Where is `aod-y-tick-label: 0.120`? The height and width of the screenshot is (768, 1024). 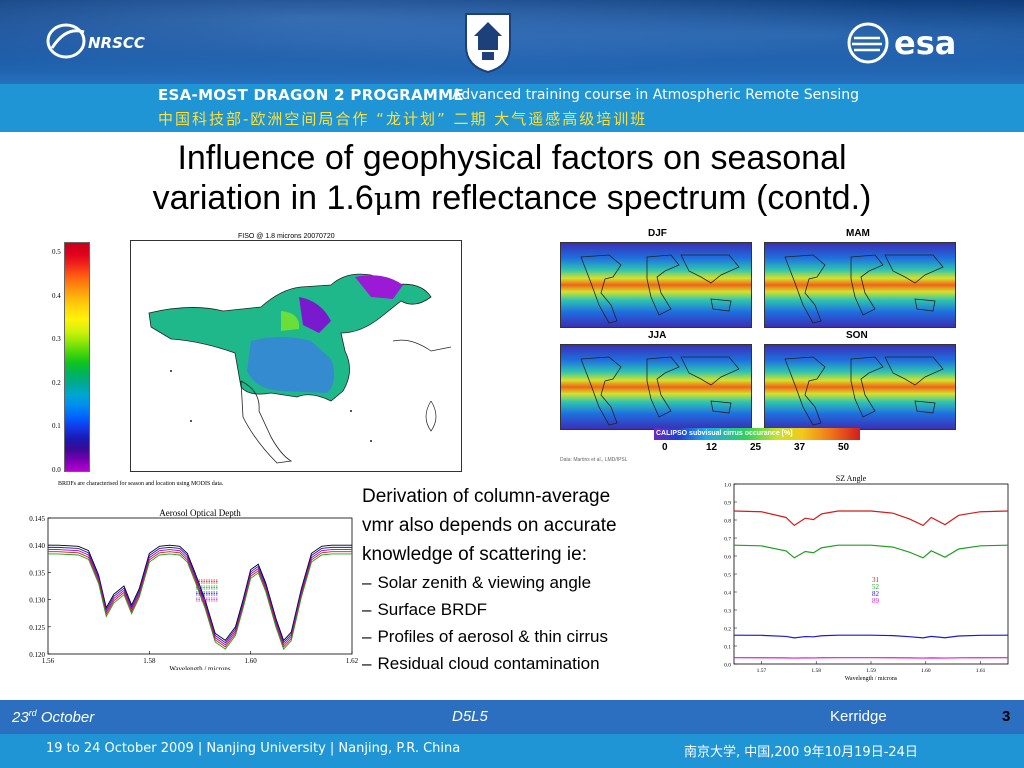 aod-y-tick-label: 0.120 is located at coordinates (37, 655).